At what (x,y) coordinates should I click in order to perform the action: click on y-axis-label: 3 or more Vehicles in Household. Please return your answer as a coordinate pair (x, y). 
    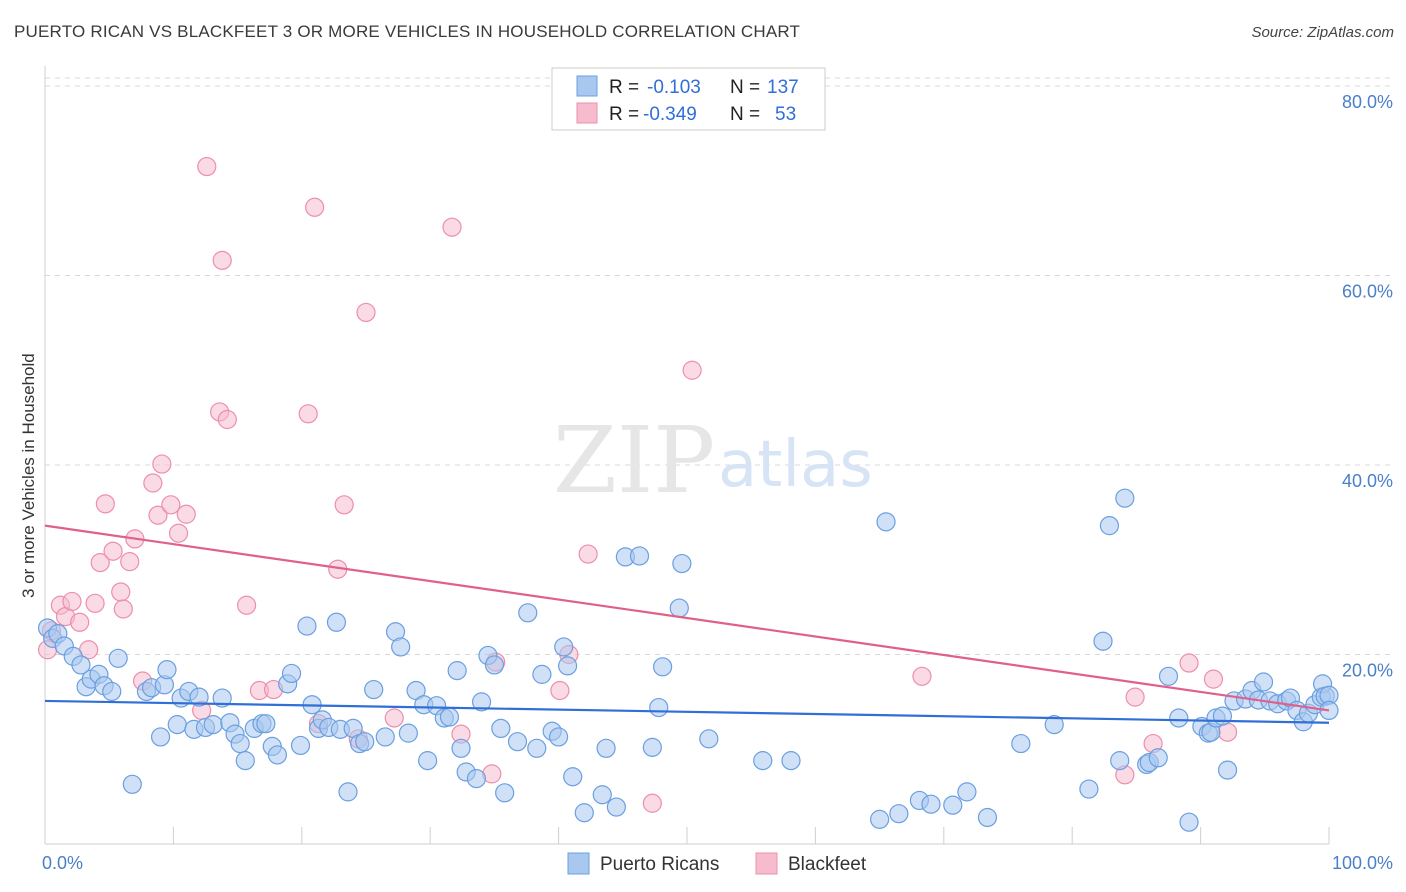
    Looking at the image, I should click on (28, 475).